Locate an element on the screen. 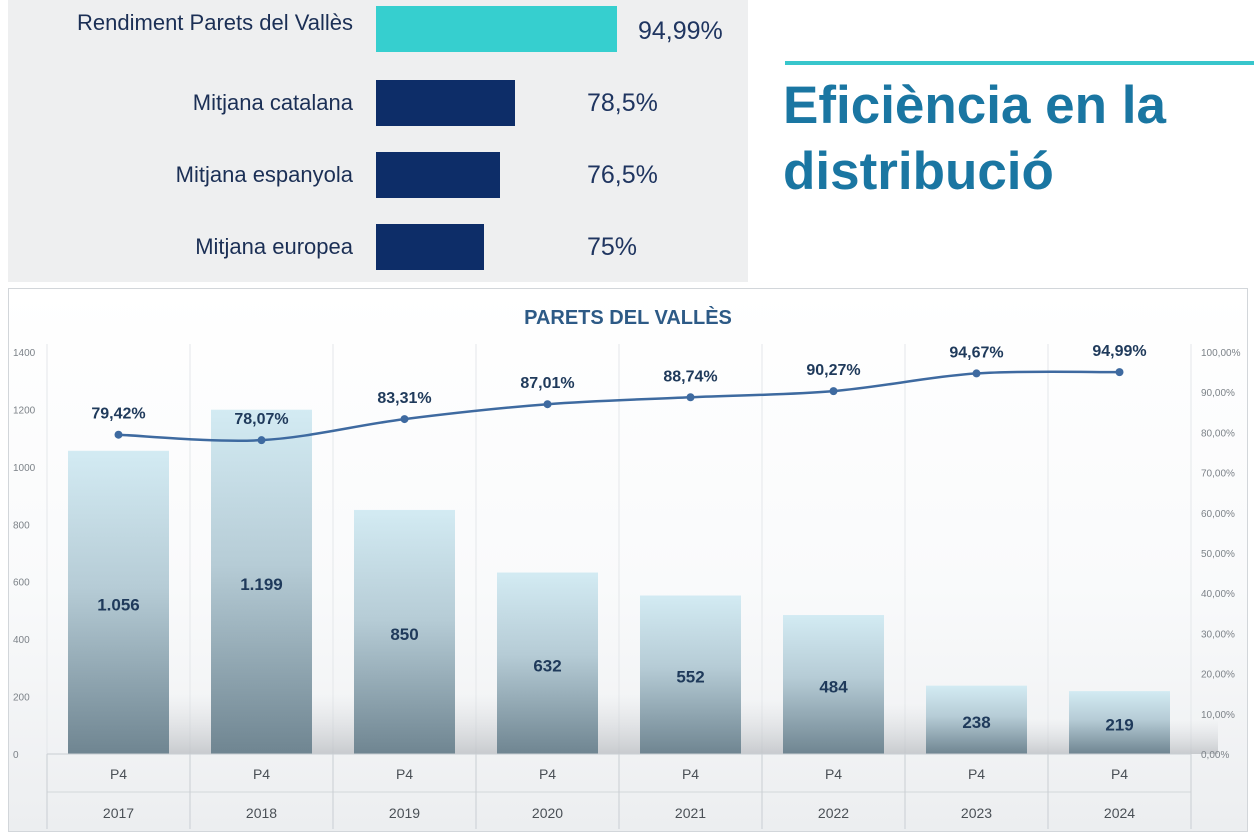  bar-value-label: 238 is located at coordinates (976, 722).